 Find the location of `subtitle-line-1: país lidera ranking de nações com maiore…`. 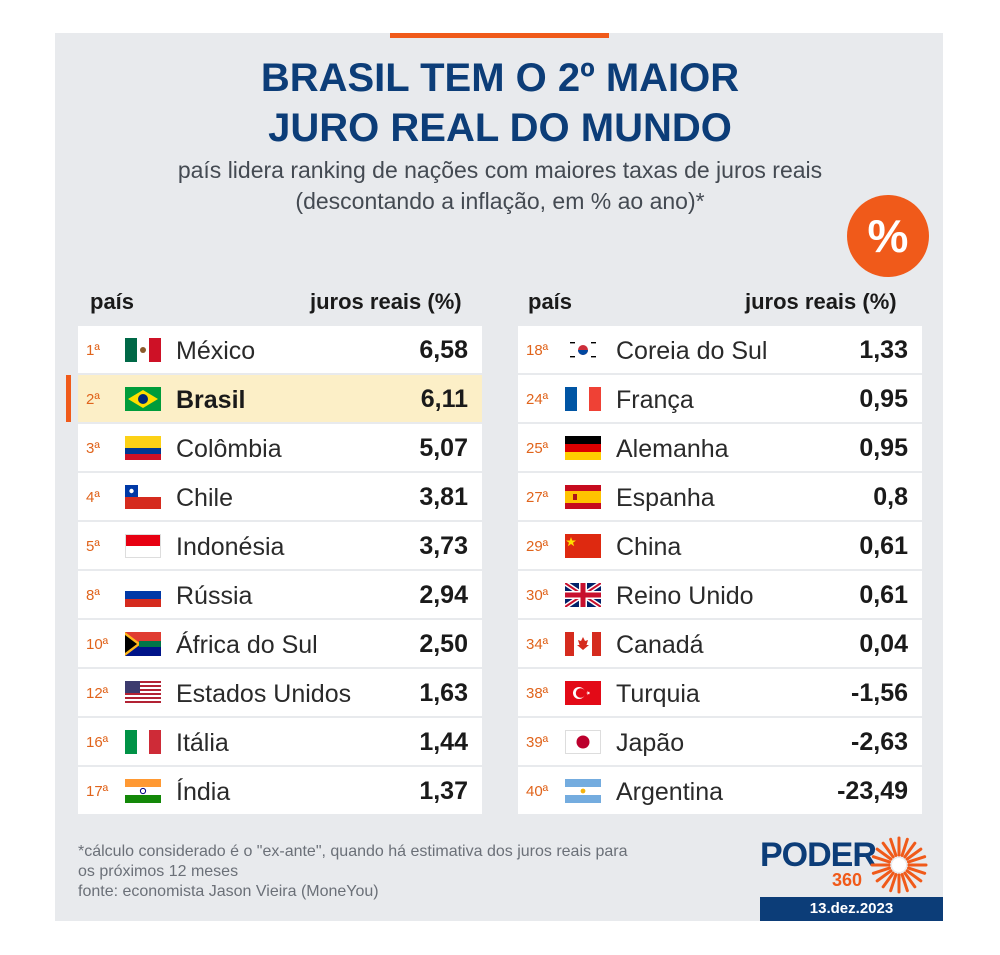

subtitle-line-1: país lidera ranking de nações com maiore… is located at coordinates (500, 170).